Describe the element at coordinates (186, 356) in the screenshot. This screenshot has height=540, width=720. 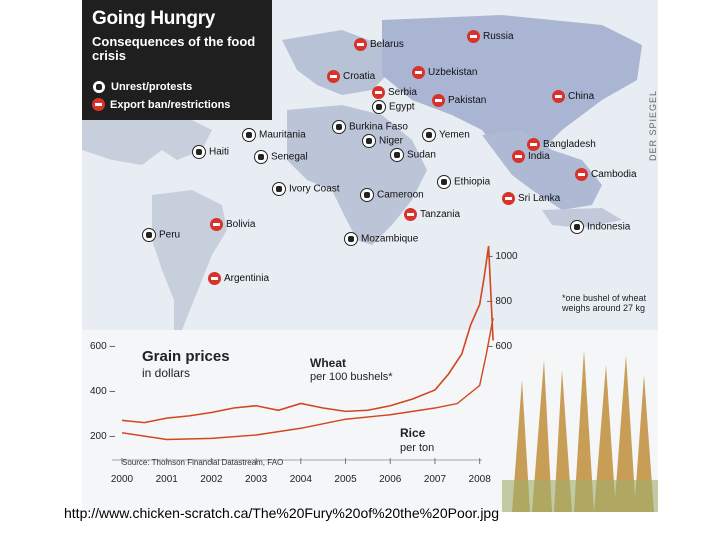
I see `chart-title: Grain prices` at that location.